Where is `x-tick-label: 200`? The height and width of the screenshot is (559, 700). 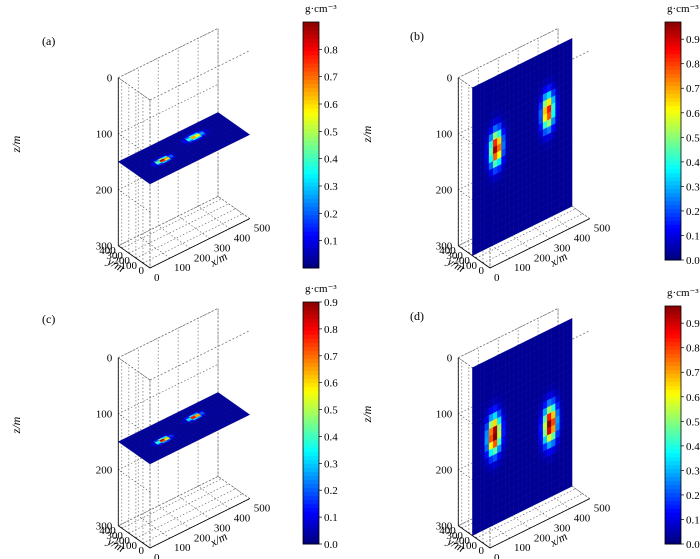 x-tick-label: 200 is located at coordinates (542, 258).